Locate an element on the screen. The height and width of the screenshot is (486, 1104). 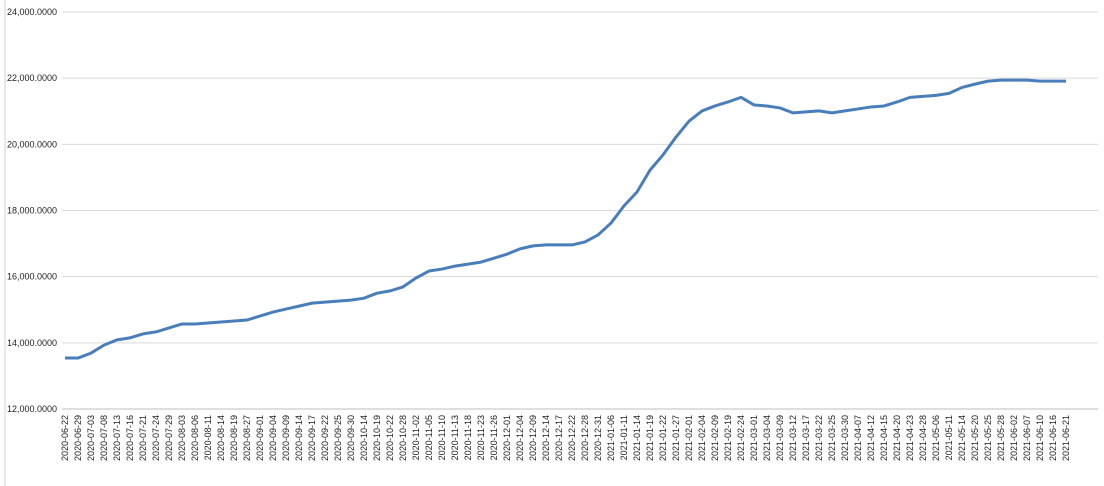
x-tick-label: 2021-03-04 is located at coordinates (767, 438).